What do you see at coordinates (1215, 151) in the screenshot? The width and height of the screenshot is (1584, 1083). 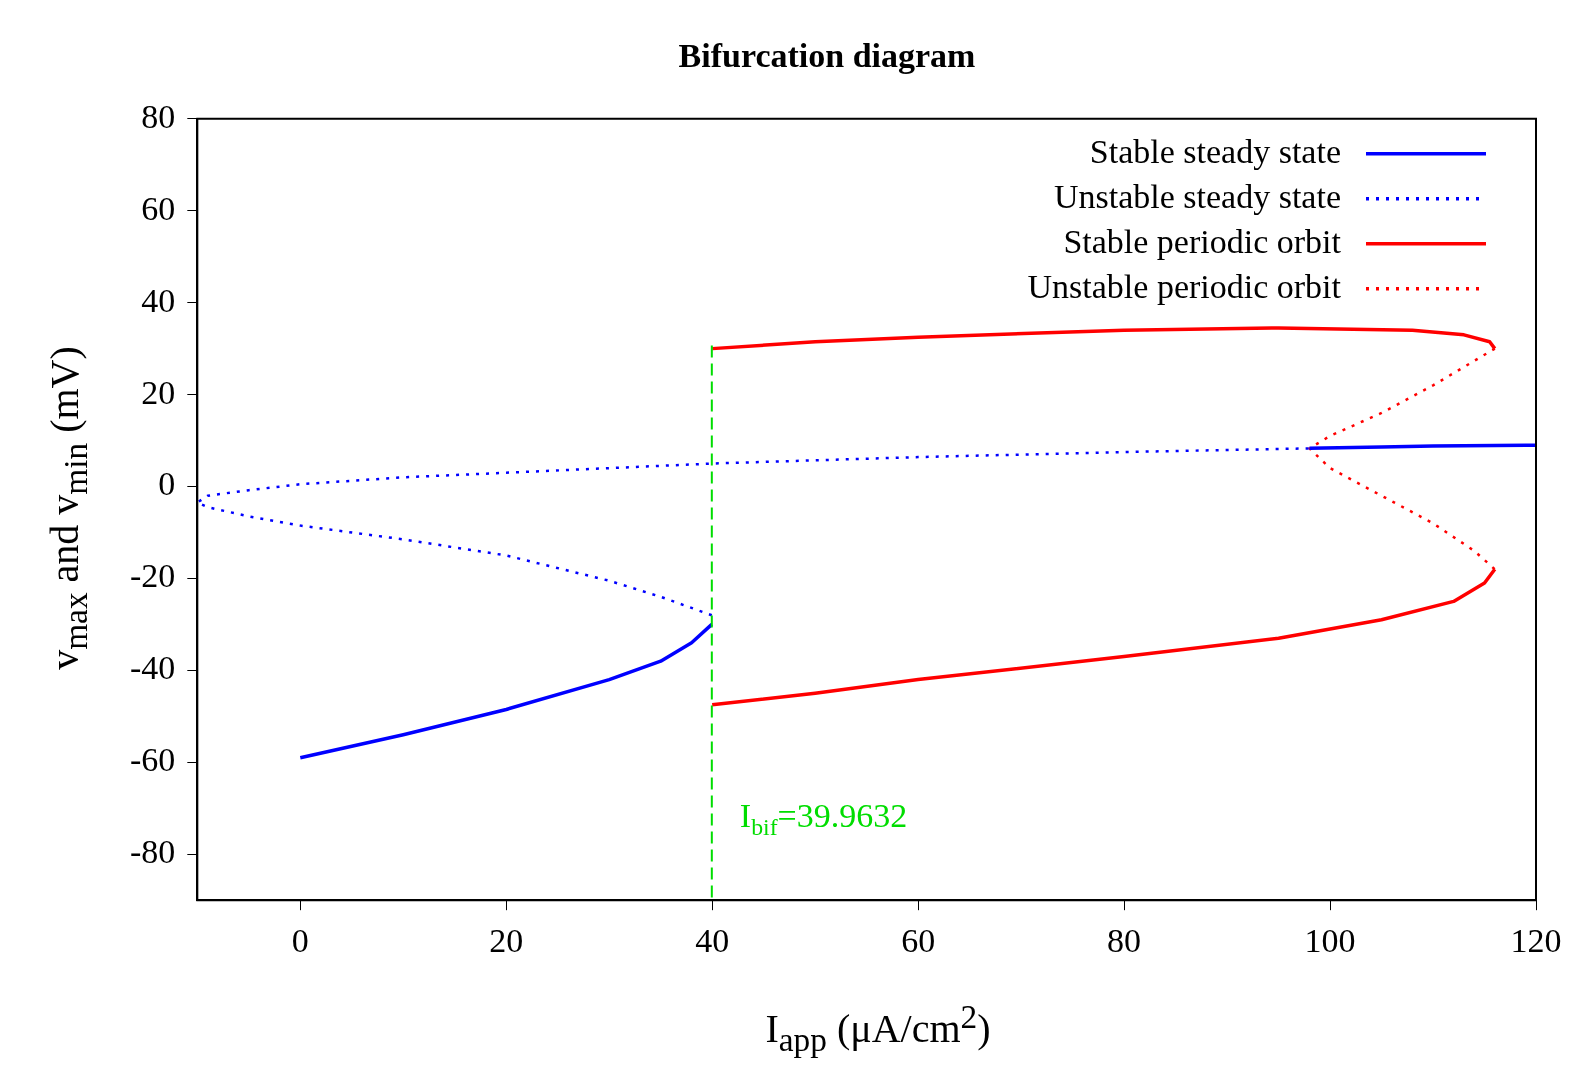 I see `legend-label: Stable steady state` at bounding box center [1215, 151].